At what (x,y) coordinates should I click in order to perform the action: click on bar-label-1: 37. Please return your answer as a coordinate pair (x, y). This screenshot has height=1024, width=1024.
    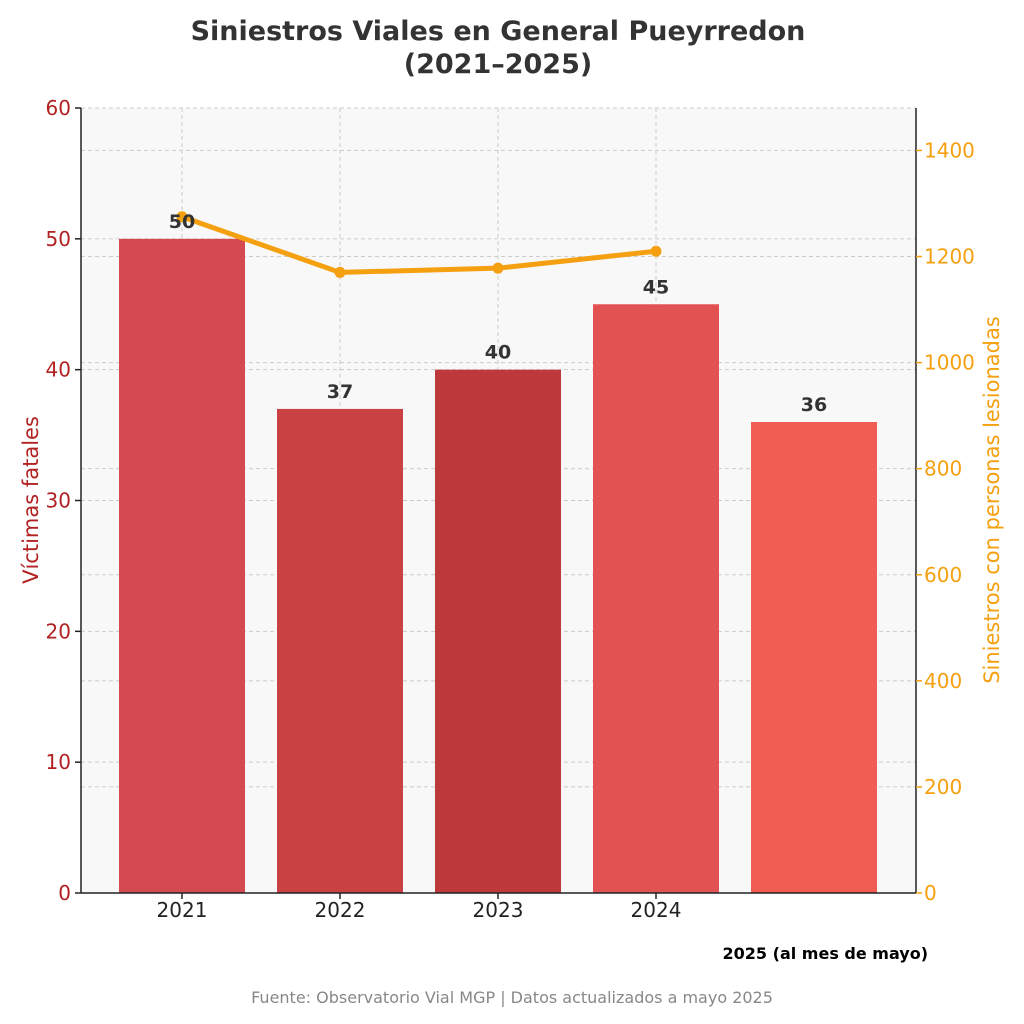
    Looking at the image, I should click on (340, 392).